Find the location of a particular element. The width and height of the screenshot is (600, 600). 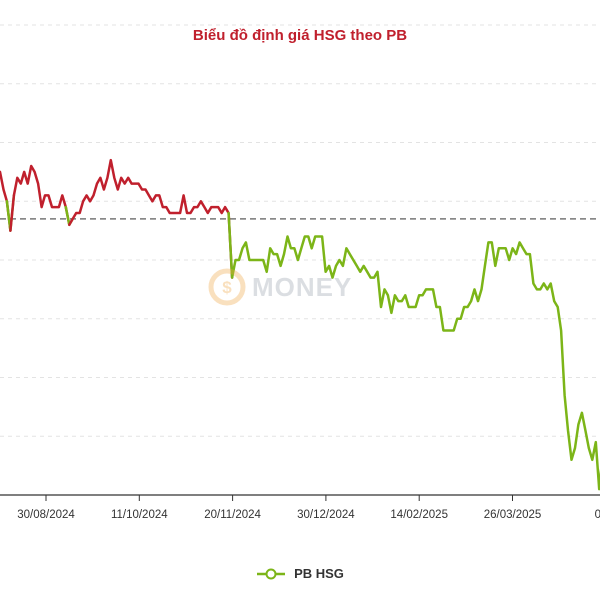

x-tick-label: 30/12/2024 is located at coordinates (326, 515).